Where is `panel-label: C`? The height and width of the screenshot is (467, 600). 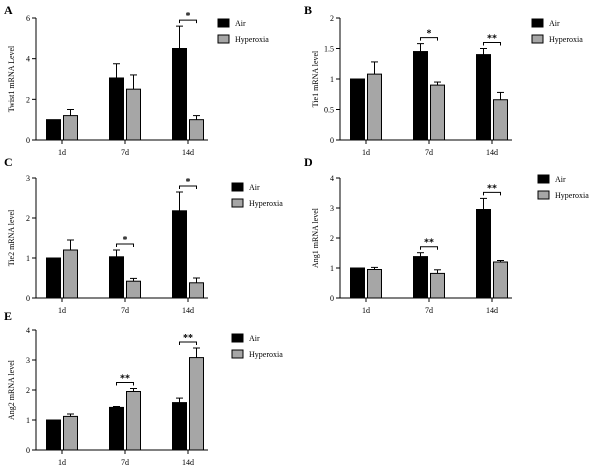 panel-label: C is located at coordinates (8, 162).